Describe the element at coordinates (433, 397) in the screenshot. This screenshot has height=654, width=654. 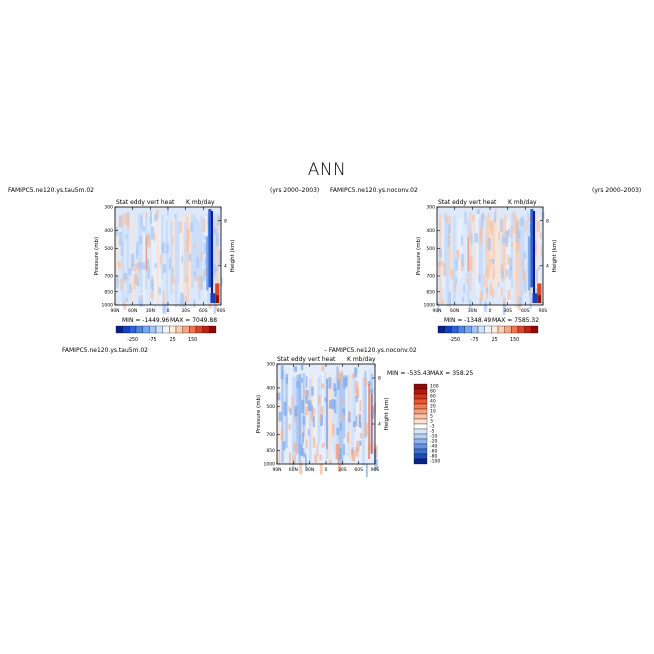
I see `colorbar-label: 60` at that location.